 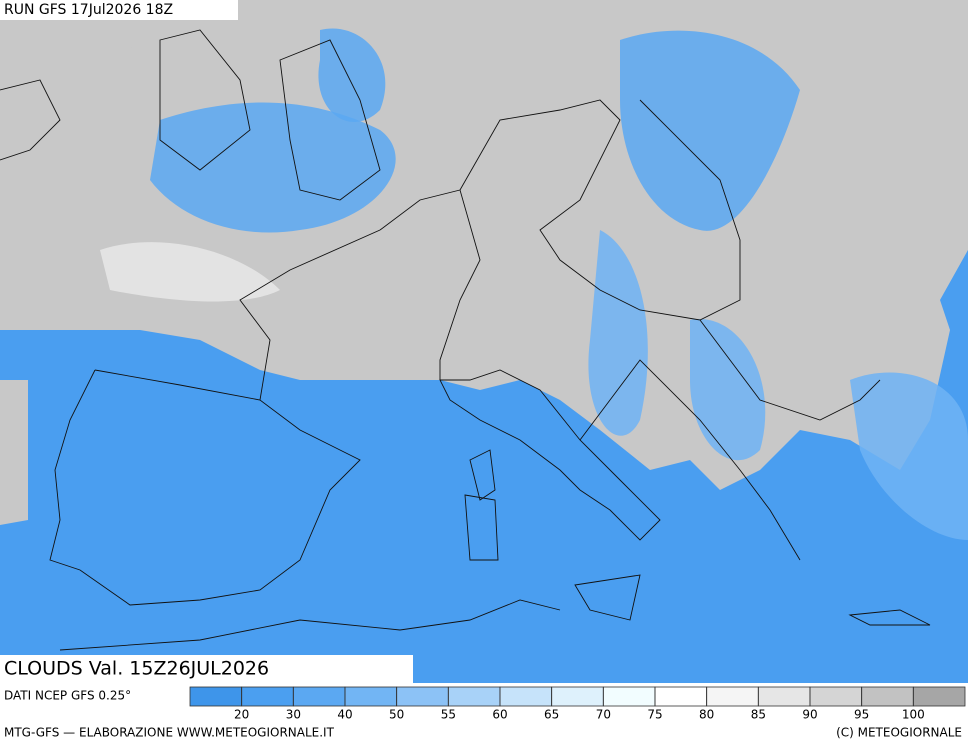 I want to click on run-box, so click(x=119, y=10).